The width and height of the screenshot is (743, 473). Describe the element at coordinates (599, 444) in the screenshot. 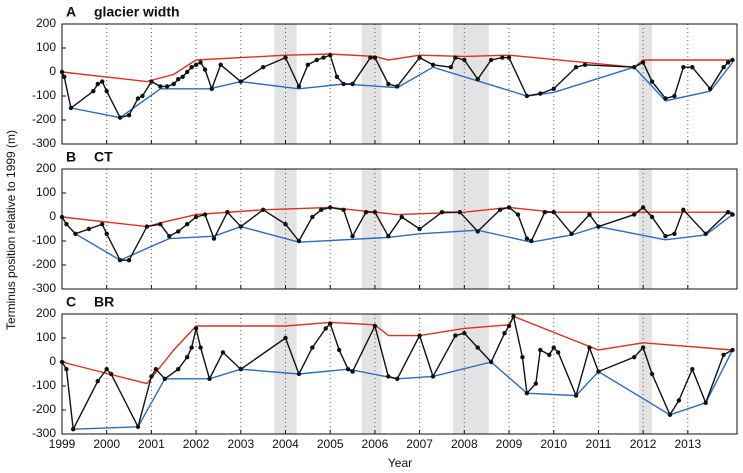

I see `x-tick-label: 2011` at that location.